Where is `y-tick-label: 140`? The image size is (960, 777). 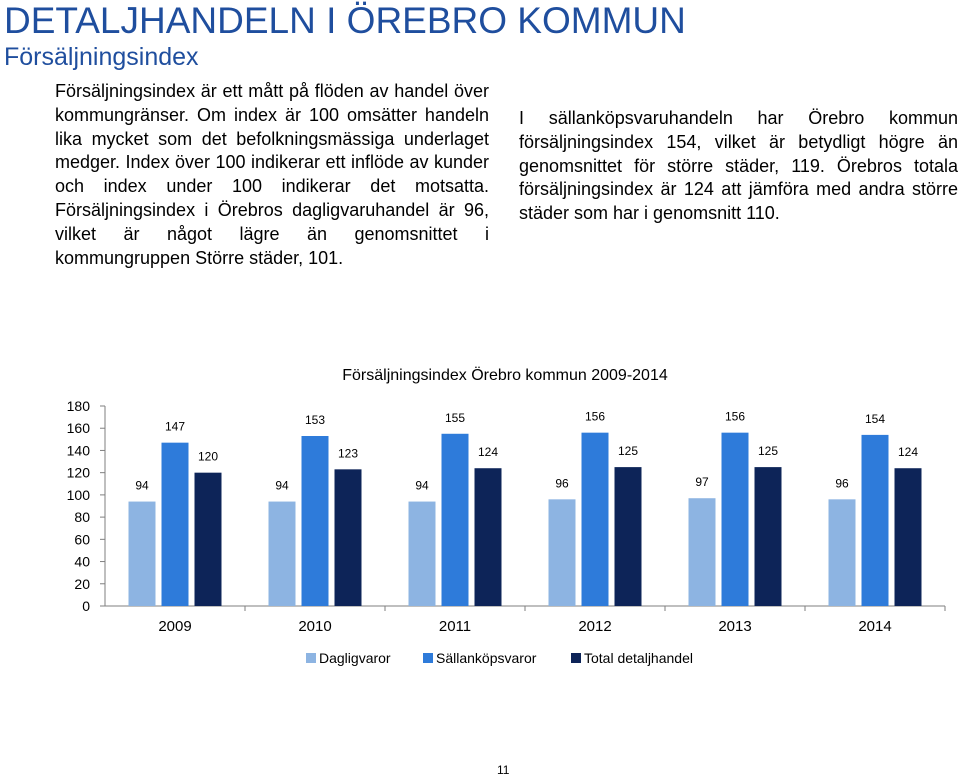
y-tick-label: 140 is located at coordinates (79, 450).